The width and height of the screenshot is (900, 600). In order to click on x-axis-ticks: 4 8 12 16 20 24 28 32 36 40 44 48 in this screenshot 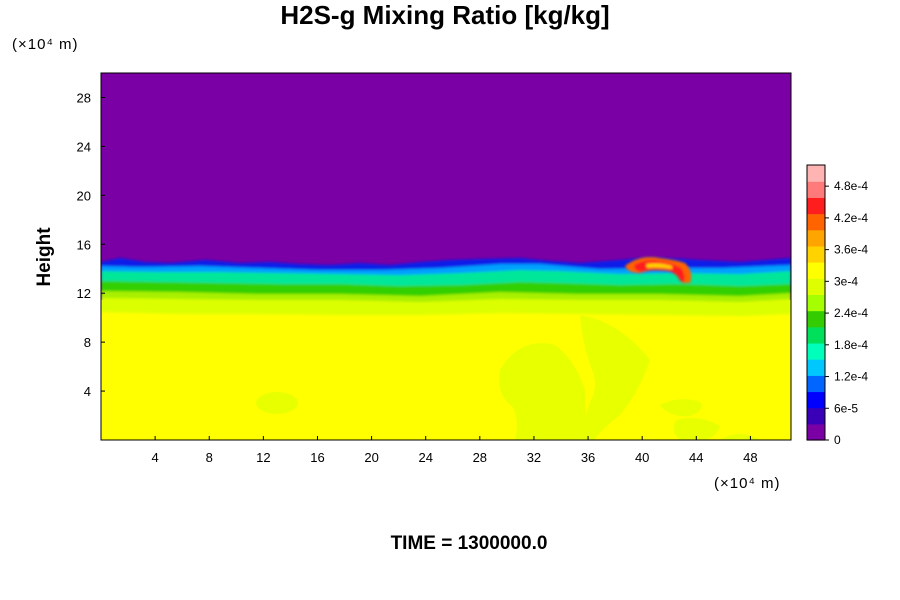, I will do `click(455, 450)`.